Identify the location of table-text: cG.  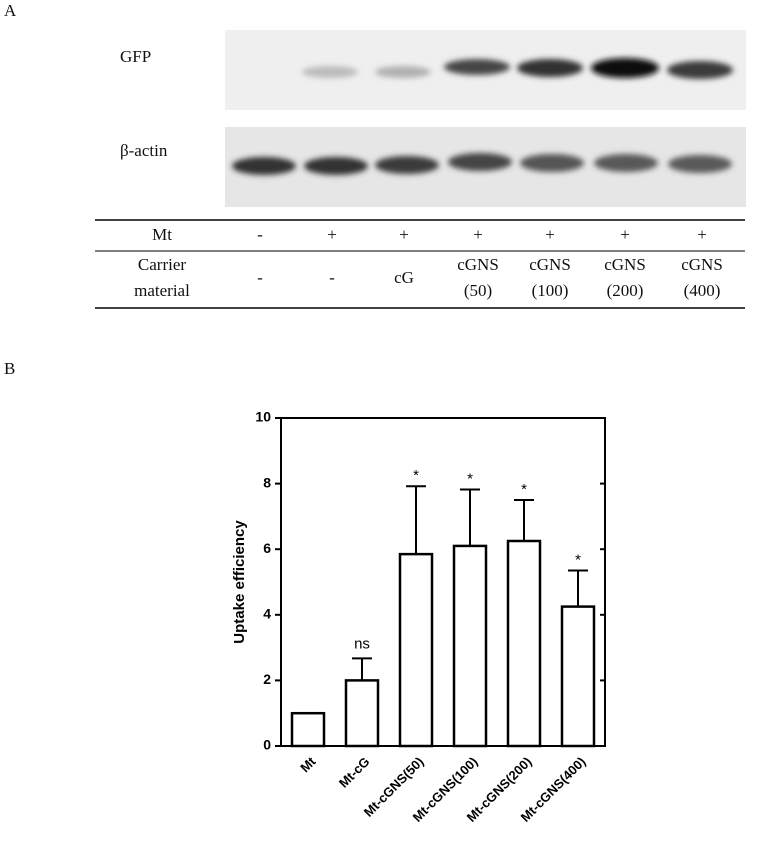
(404, 277).